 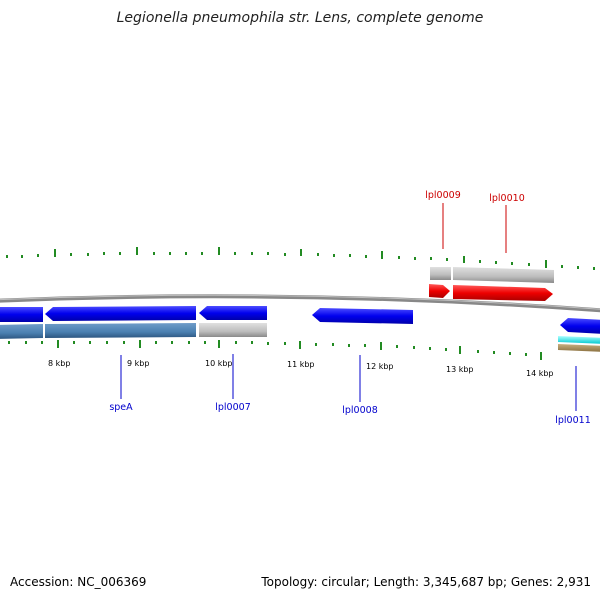 What do you see at coordinates (275, 350) in the screenshot?
I see `lower-tick-row` at bounding box center [275, 350].